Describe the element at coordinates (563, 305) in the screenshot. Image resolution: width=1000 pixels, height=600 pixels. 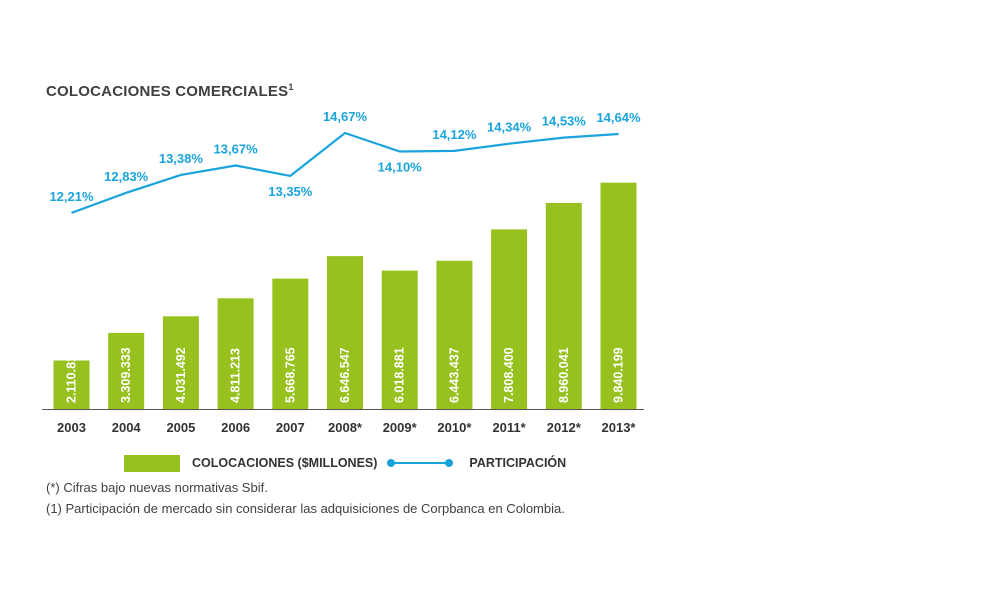
I see `bar-2012` at that location.